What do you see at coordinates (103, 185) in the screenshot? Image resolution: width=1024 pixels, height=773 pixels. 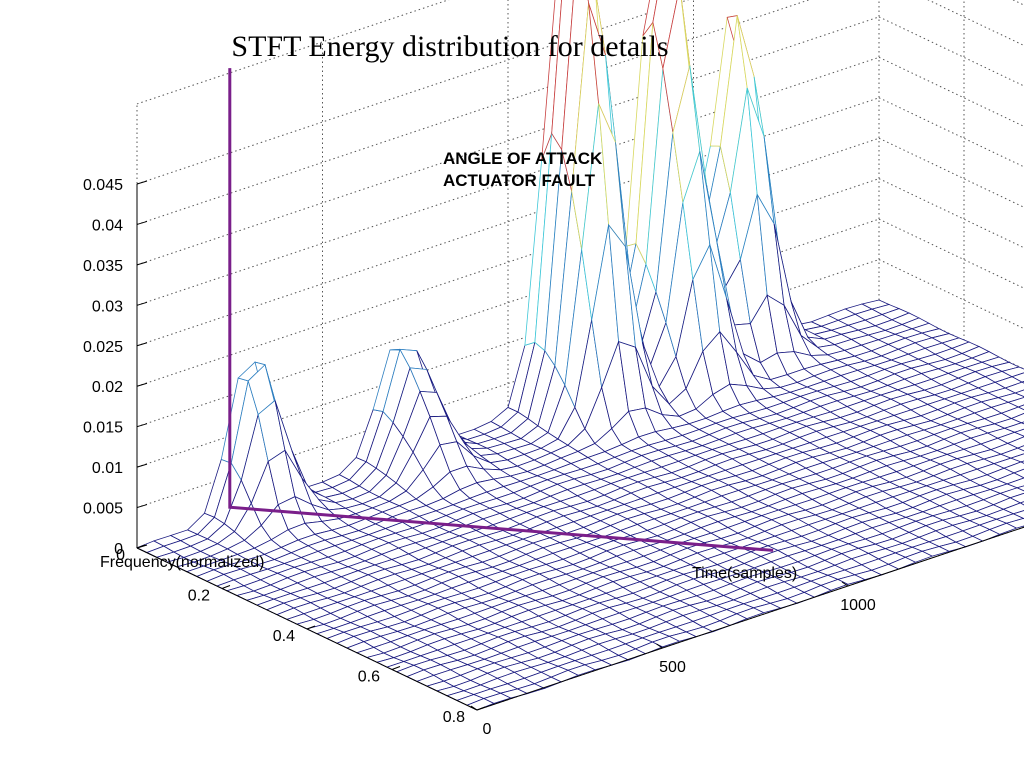 I see `z-tick-label: 0.045` at bounding box center [103, 185].